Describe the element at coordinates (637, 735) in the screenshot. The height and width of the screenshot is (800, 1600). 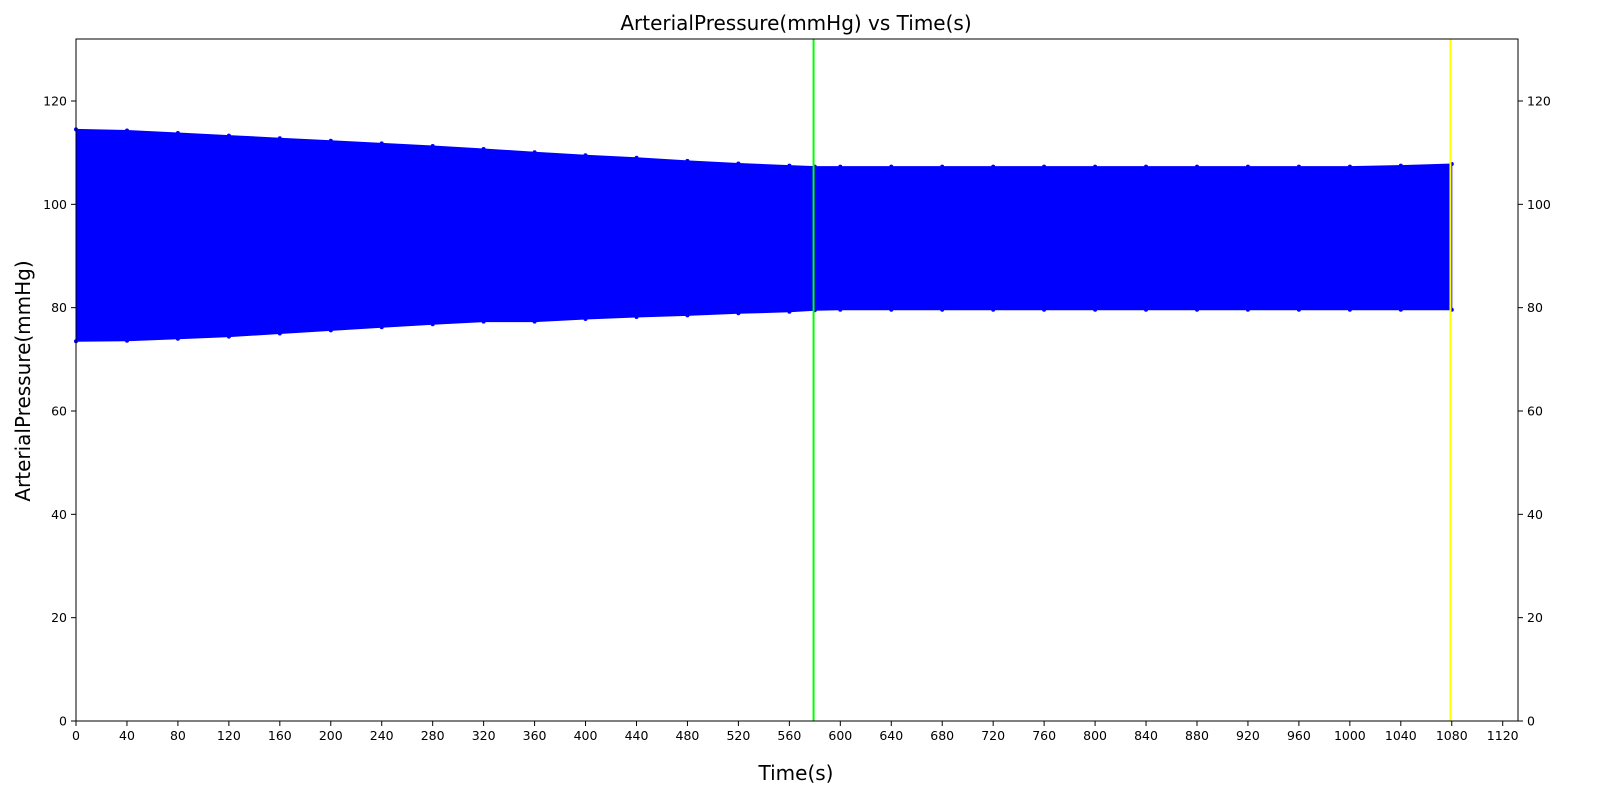
I see `x-tick-label: 440` at that location.